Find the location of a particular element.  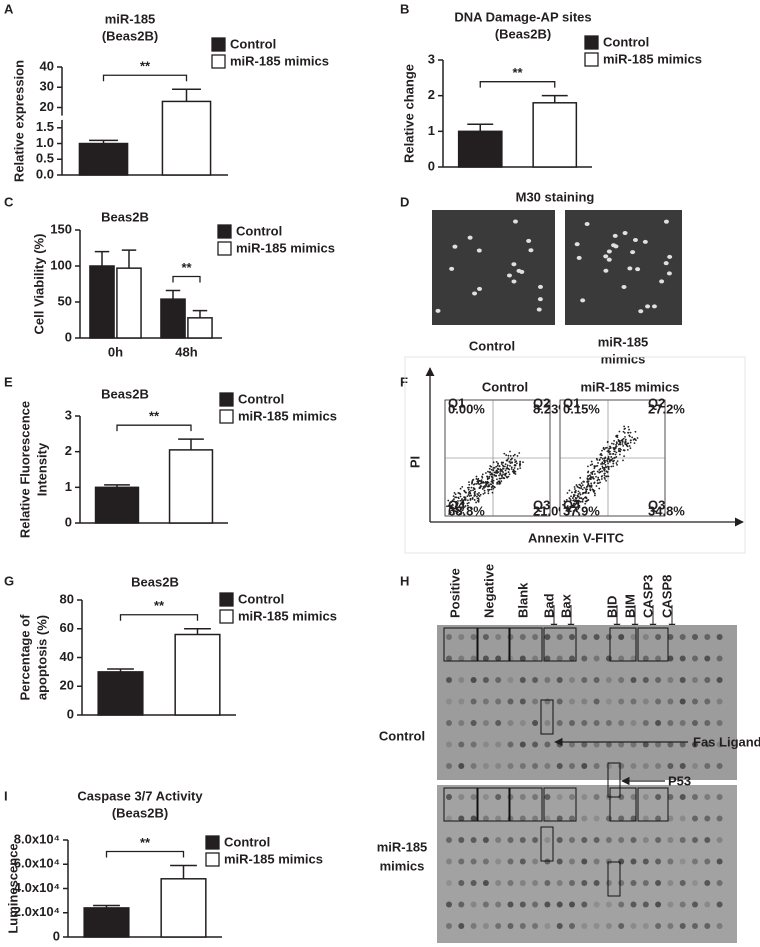

quadrant-pct: 0.15% is located at coordinates (581, 408).